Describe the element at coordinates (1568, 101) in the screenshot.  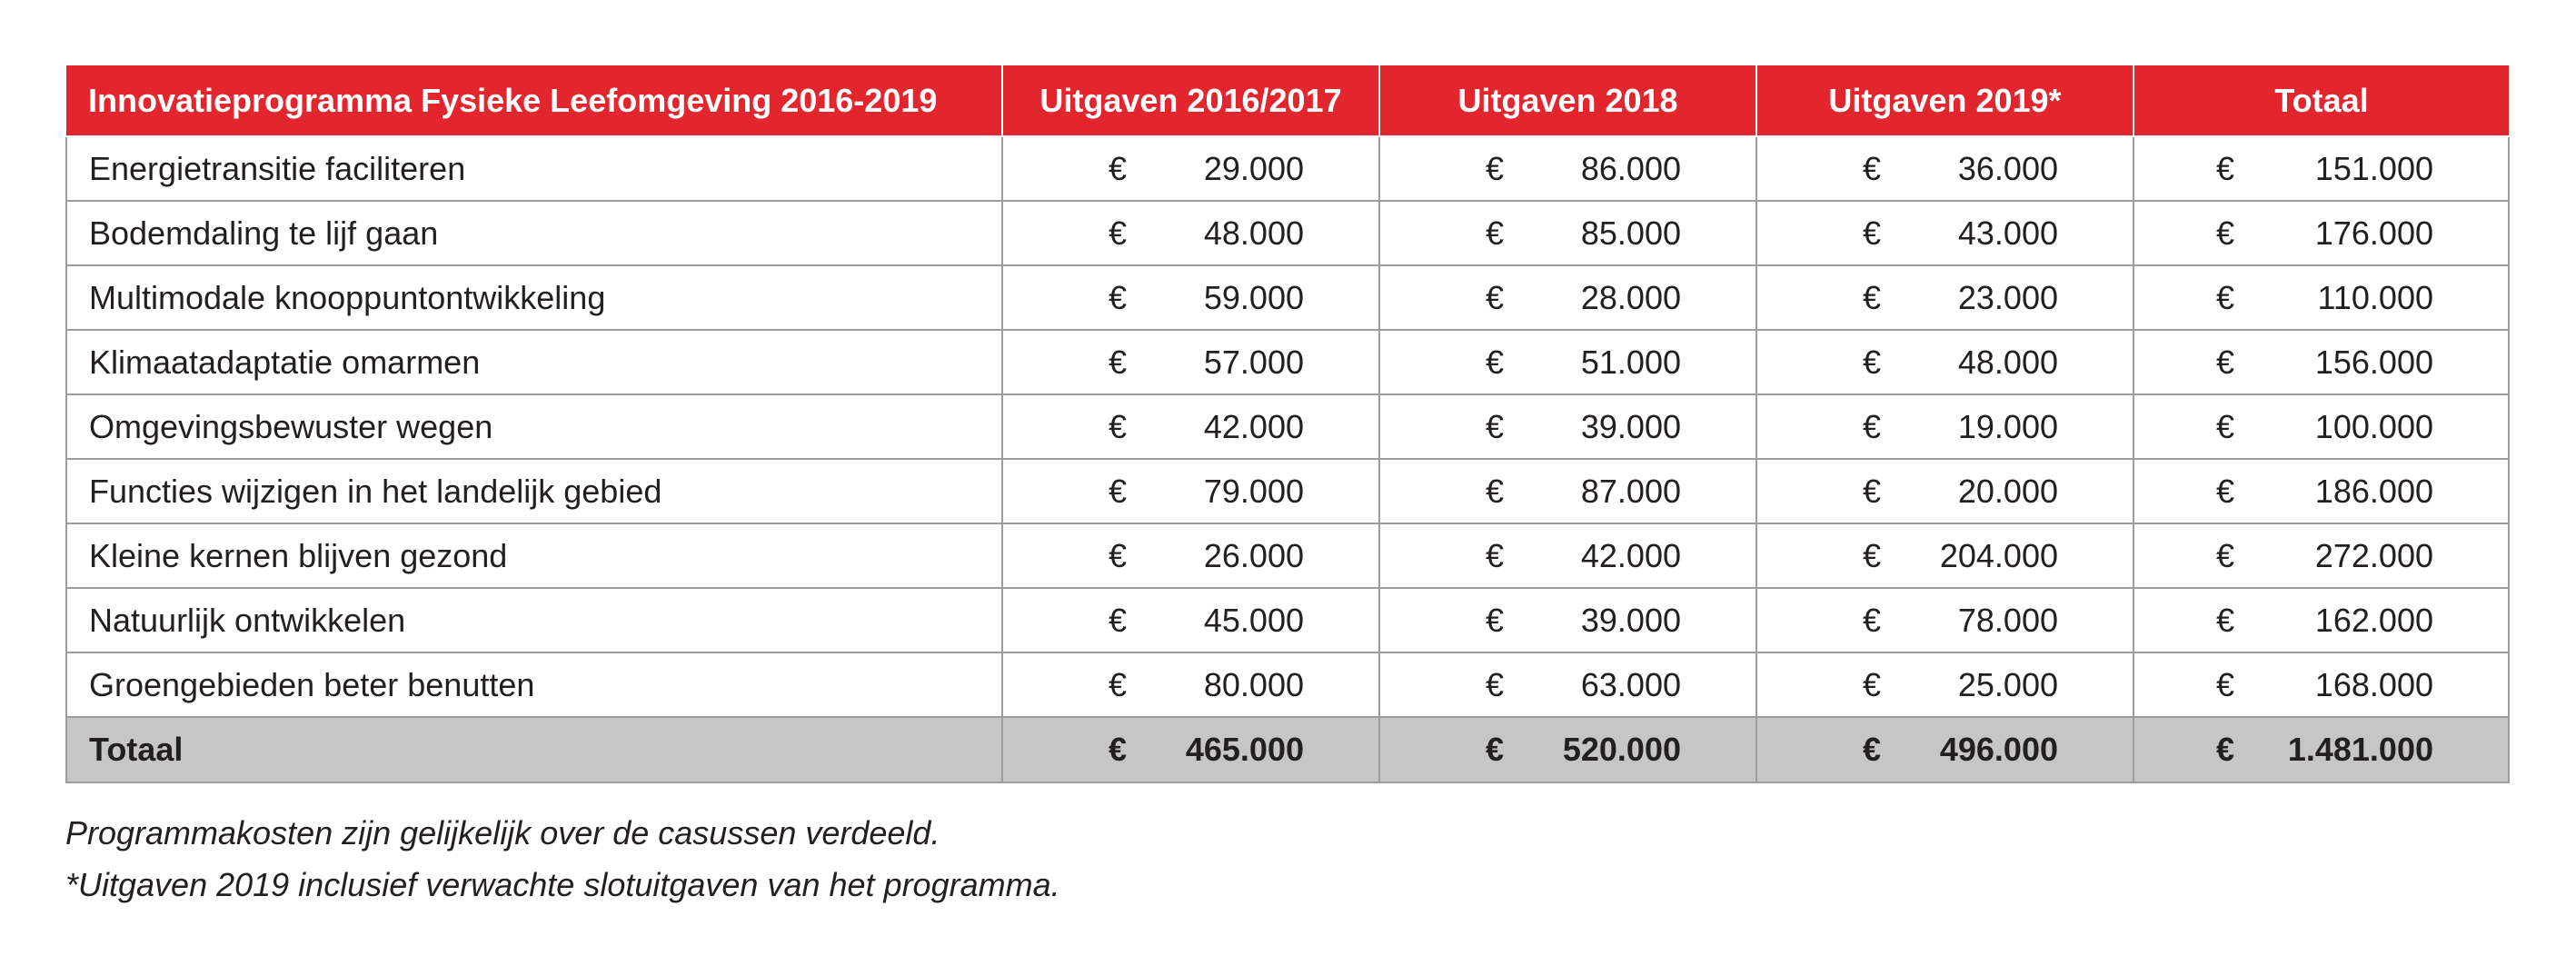
I see `header-uitgaven-2018: Uitgaven 2018` at that location.